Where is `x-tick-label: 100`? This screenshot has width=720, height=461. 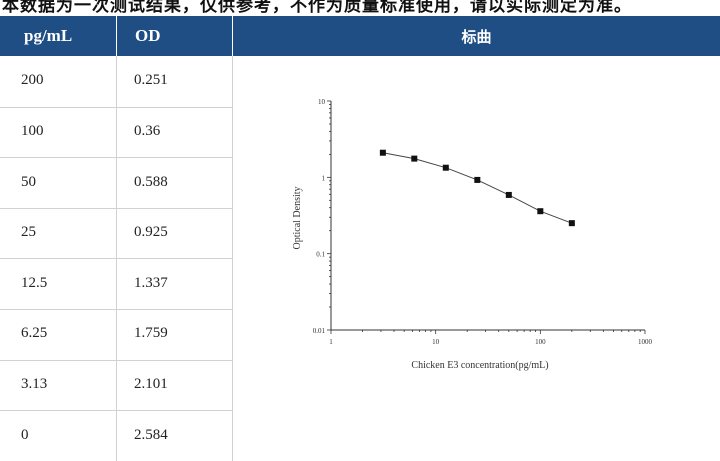 x-tick-label: 100 is located at coordinates (540, 342).